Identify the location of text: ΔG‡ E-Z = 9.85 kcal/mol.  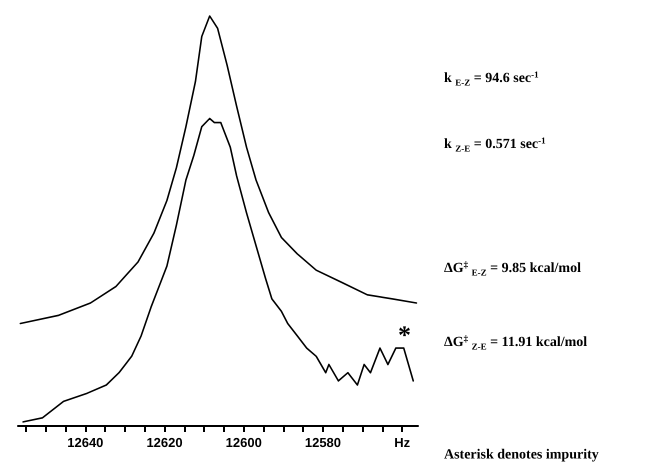
(513, 269).